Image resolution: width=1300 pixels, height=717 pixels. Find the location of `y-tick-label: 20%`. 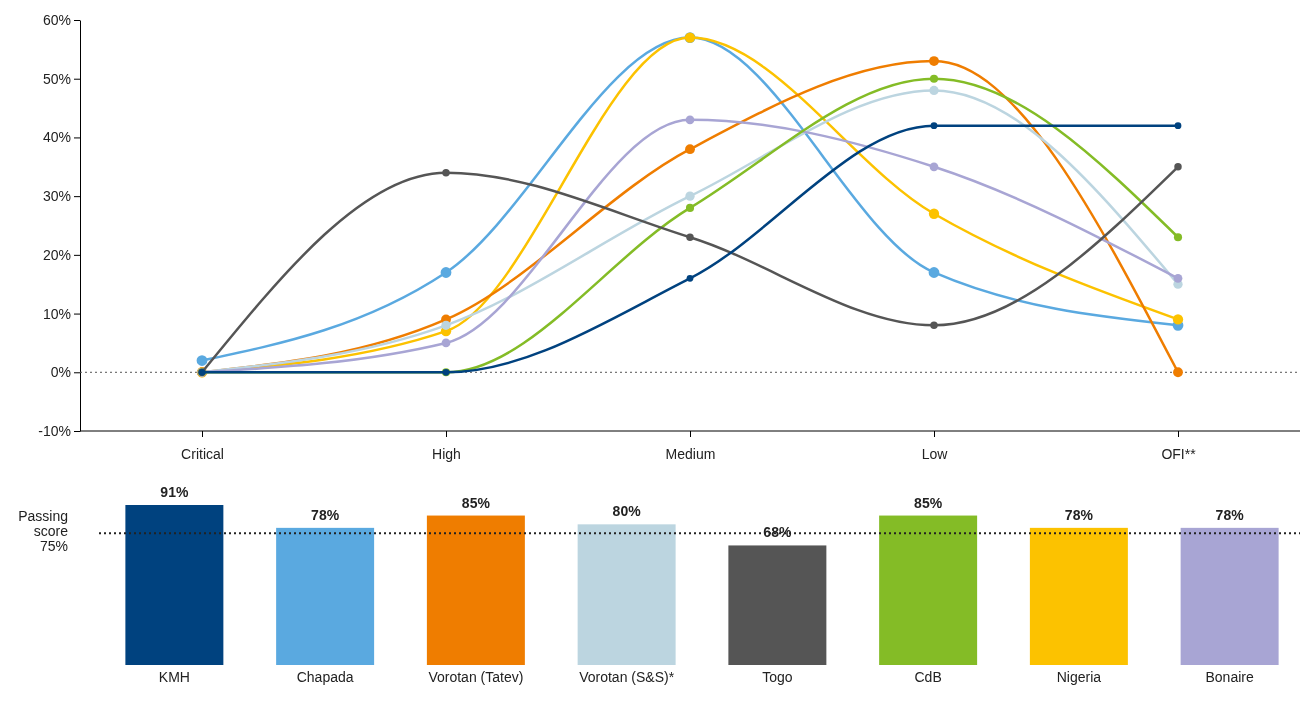

y-tick-label: 20% is located at coordinates (56, 254).